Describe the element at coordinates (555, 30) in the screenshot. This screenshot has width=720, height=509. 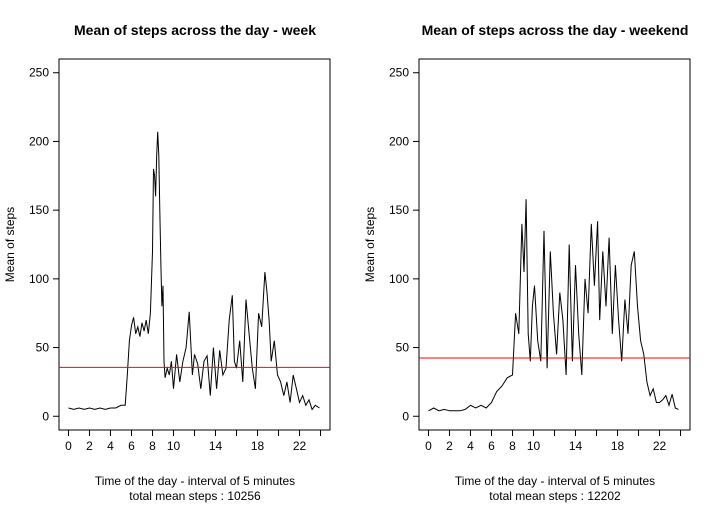
I see `chart-title: Mean of steps across the day - weekend` at that location.